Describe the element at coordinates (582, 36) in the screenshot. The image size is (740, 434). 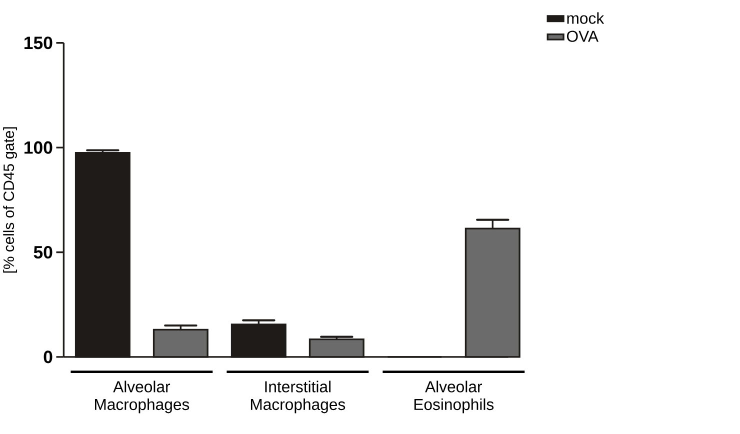
I see `legend-label: OVA` at that location.